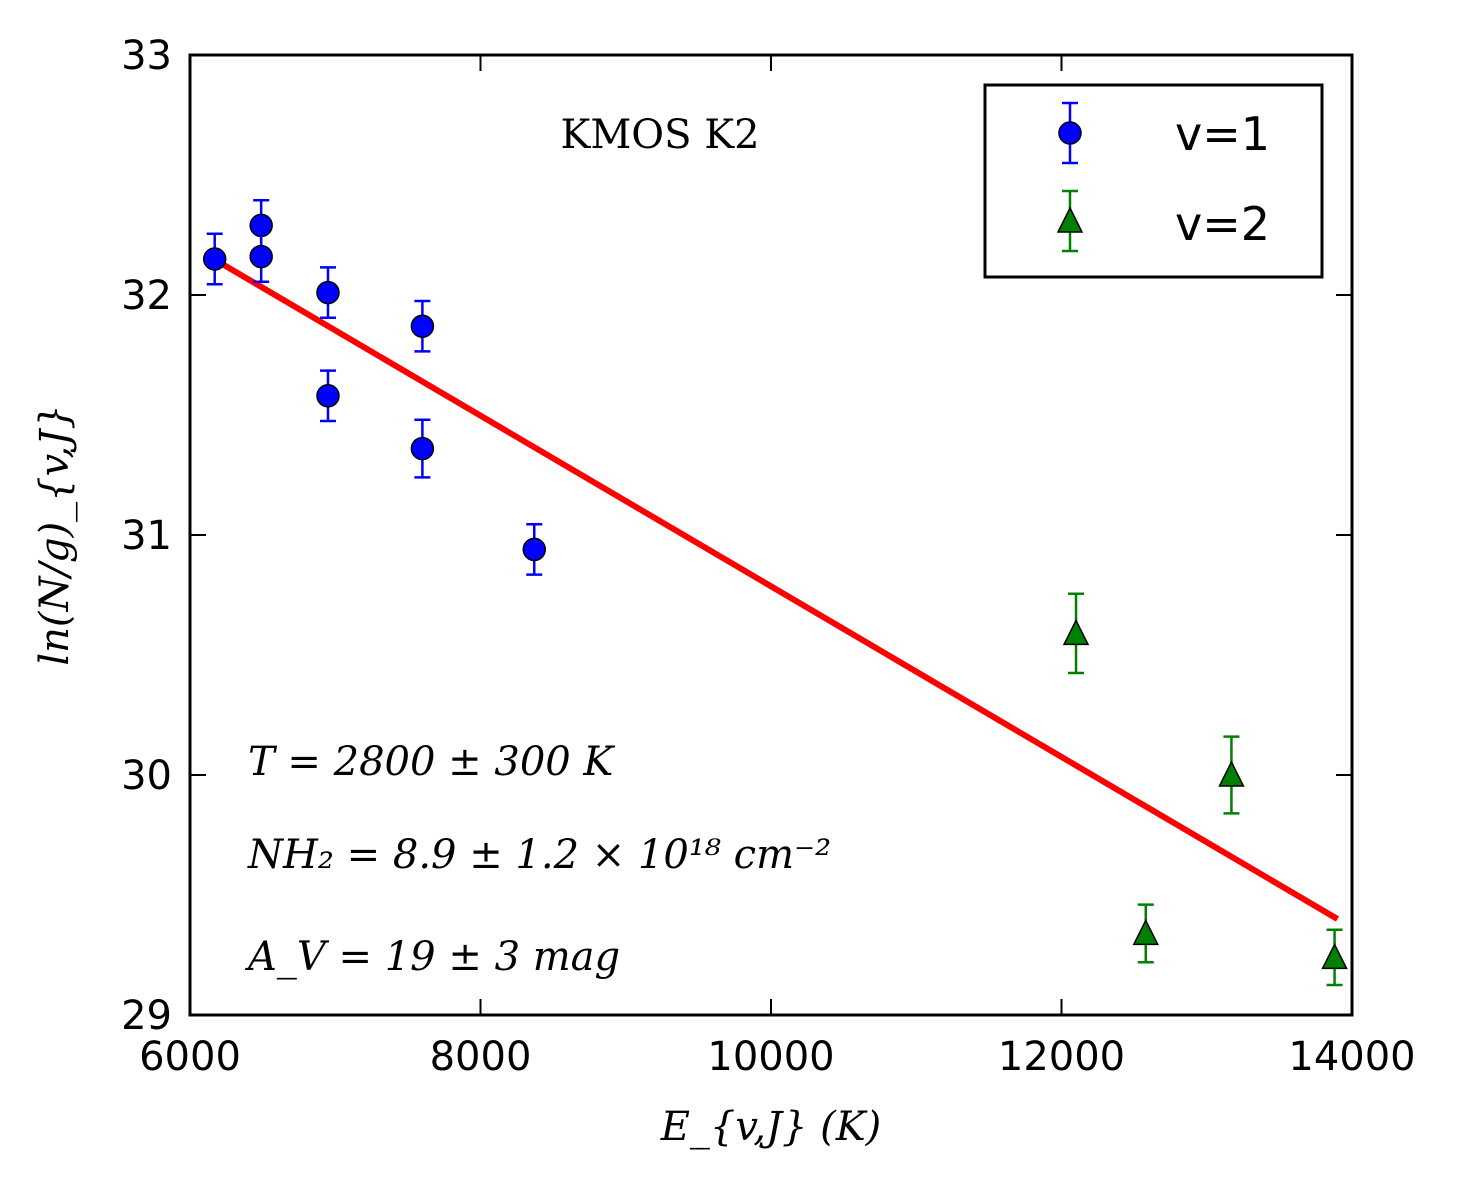  Describe the element at coordinates (539, 855) in the screenshot. I see `annotation-column-density: NH₂ = 8.9 ± 1.2 × 10¹⁸ cm⁻²` at that location.